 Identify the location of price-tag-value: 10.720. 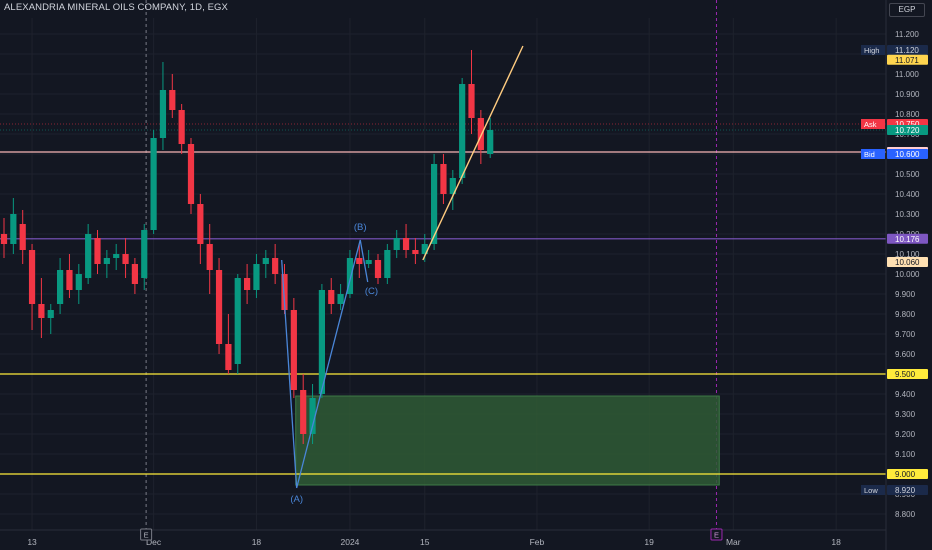
(907, 130).